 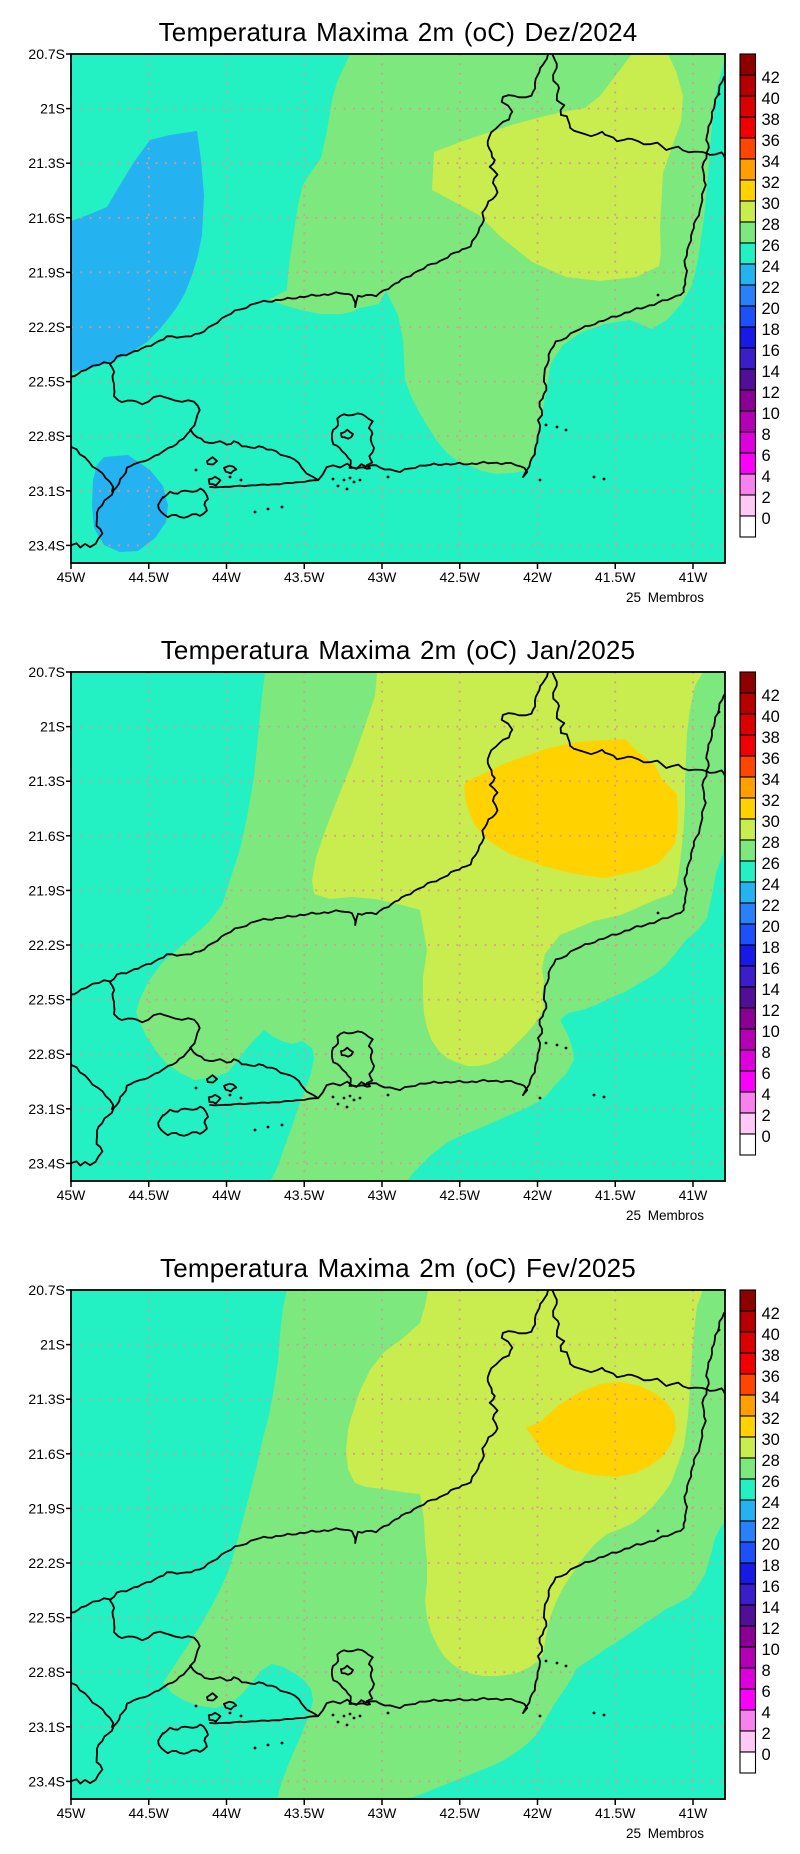 I want to click on svg-text: 41.5W, so click(x=615, y=1813).